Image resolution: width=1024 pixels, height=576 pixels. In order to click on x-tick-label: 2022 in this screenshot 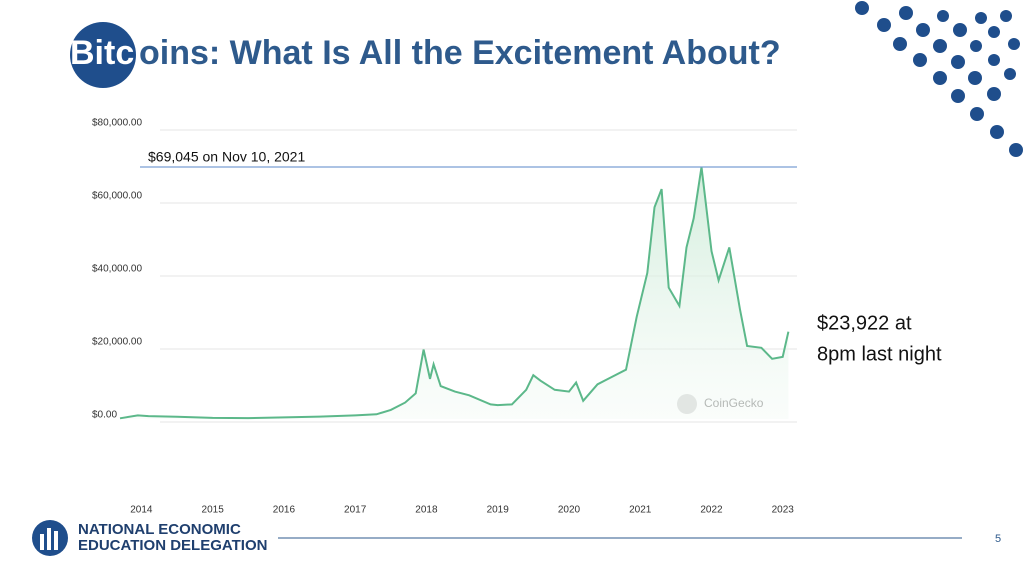, I will do `click(711, 510)`.